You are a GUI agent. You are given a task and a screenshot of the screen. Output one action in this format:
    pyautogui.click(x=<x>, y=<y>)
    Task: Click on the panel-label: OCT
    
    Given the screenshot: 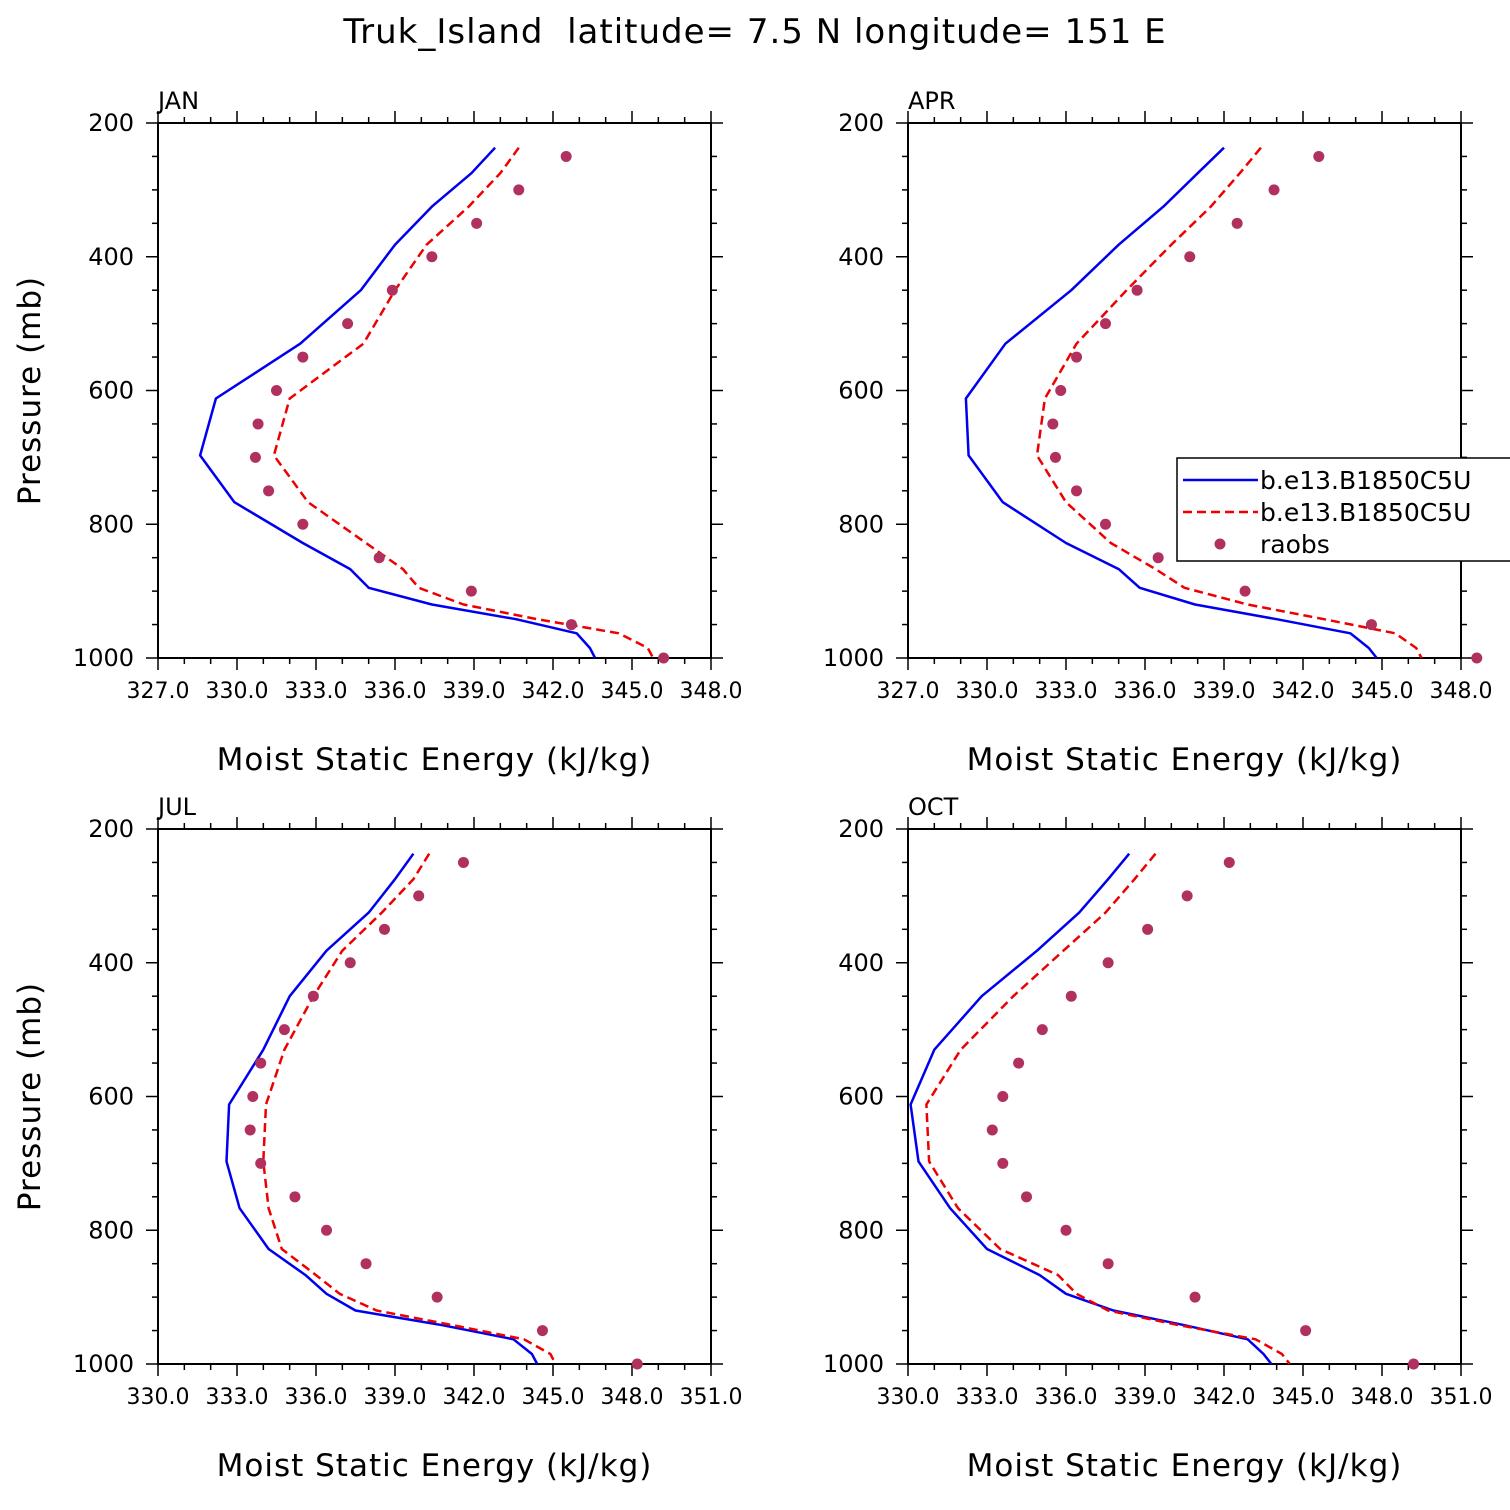 What is the action you would take?
    pyautogui.click(x=933, y=807)
    